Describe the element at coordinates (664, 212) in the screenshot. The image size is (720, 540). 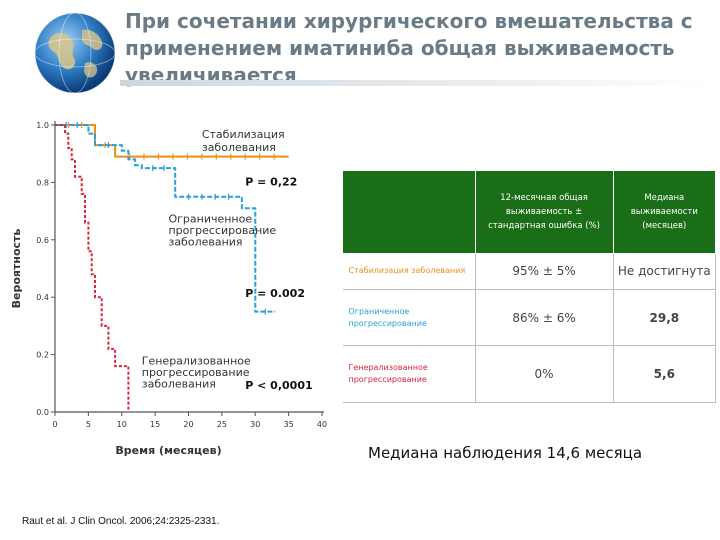
I see `table-header-median-survival: Медиана выживаемости (месяцев)` at that location.